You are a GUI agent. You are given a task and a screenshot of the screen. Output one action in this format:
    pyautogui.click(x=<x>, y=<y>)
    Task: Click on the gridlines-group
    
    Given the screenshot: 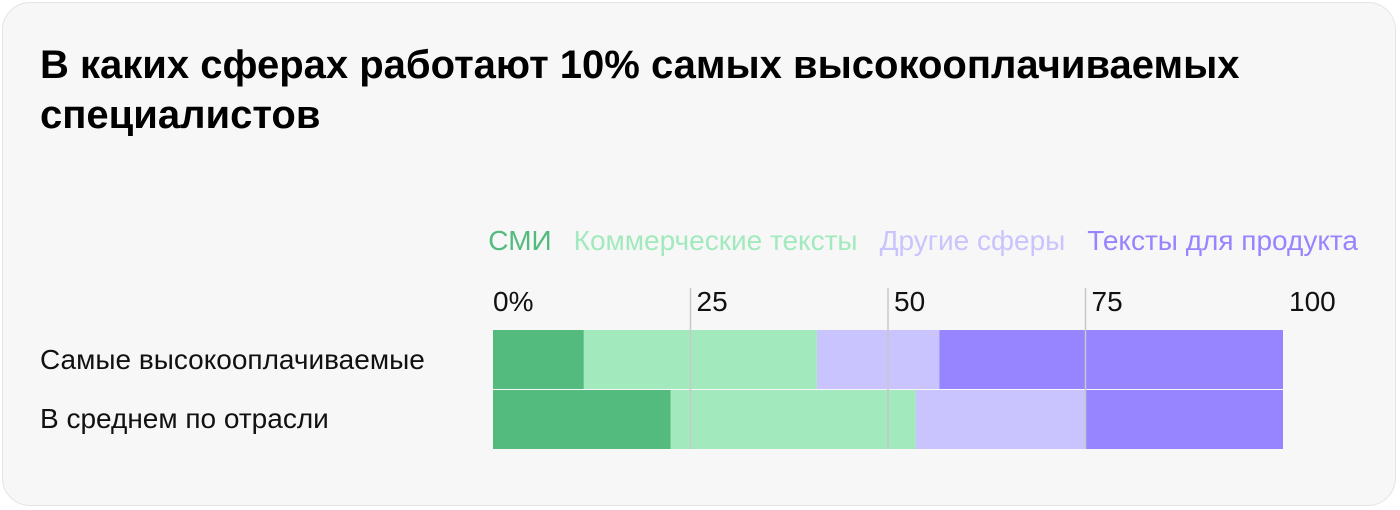 What is the action you would take?
    pyautogui.click(x=888, y=368)
    